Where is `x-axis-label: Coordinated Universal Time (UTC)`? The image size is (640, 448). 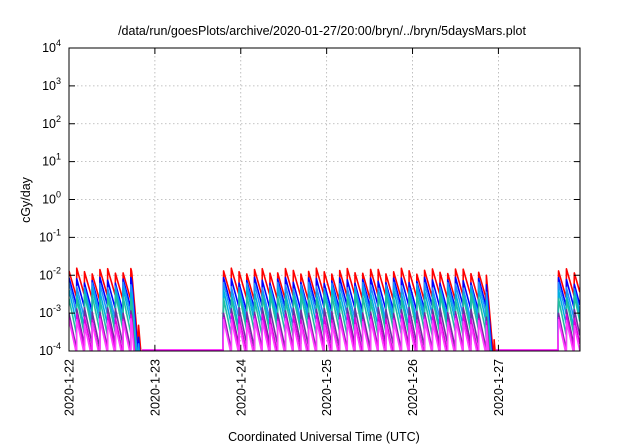 x-axis-label: Coordinated Universal Time (UTC) is located at coordinates (324, 437).